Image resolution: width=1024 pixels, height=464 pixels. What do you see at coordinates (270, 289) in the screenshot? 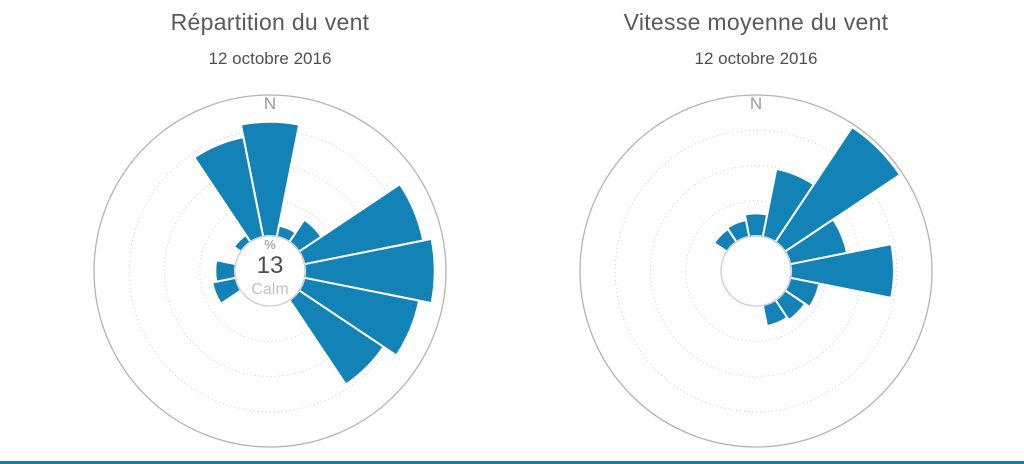
I see `calm-caption: Calm` at bounding box center [270, 289].